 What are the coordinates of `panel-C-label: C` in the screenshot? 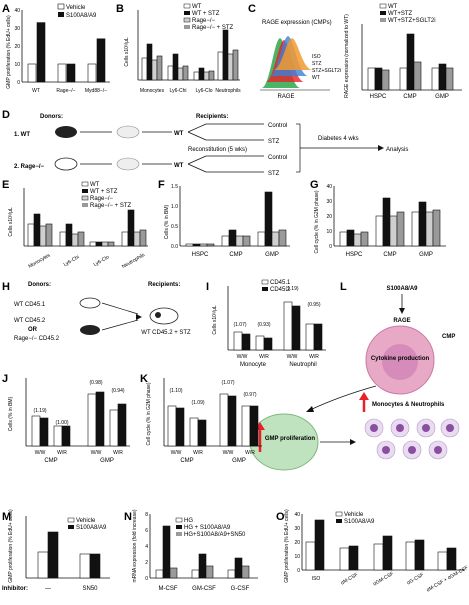 It's located at (252, 9).